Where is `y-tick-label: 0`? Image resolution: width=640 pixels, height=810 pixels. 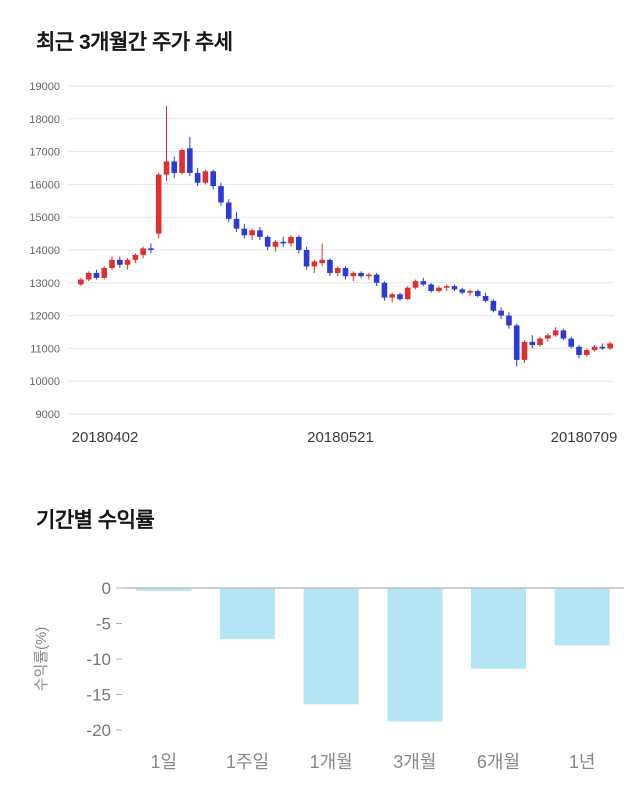
y-tick-label: 0 is located at coordinates (106, 588).